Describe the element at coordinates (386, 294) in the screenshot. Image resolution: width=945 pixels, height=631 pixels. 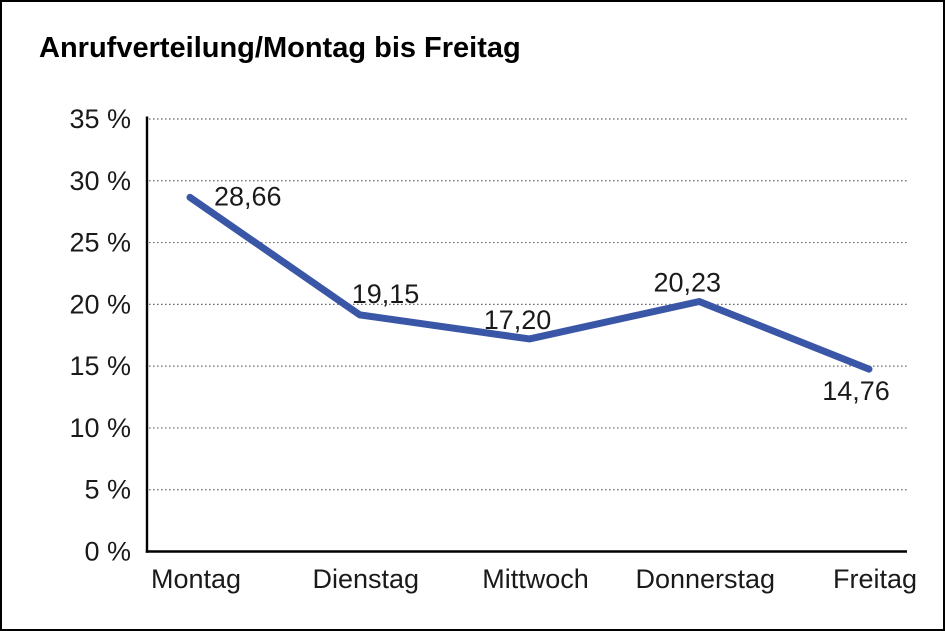
I see `data-point-label: 19,15` at that location.